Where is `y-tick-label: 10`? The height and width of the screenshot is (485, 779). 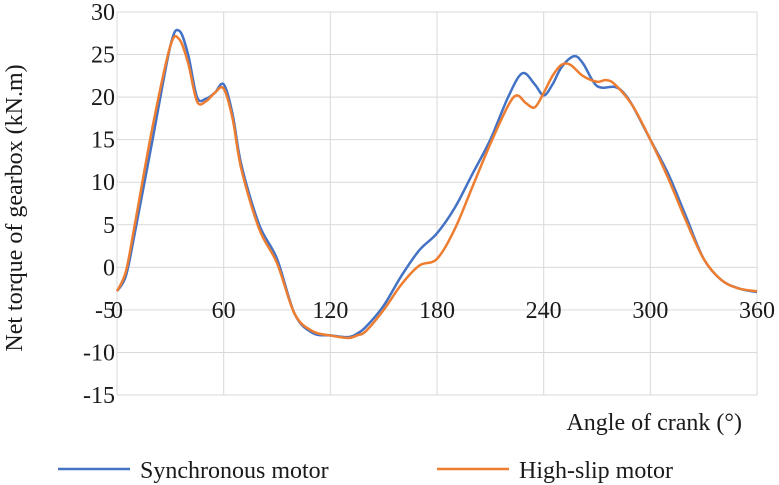 y-tick-label: 10 is located at coordinates (103, 183).